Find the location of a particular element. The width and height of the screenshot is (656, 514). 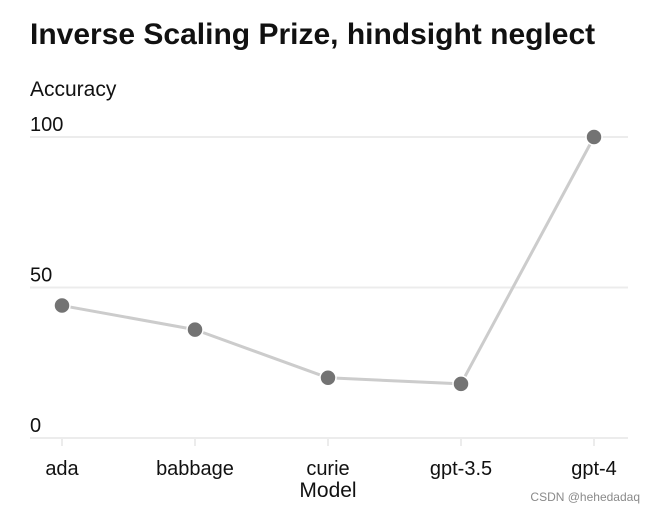

data-point-curie is located at coordinates (328, 378).